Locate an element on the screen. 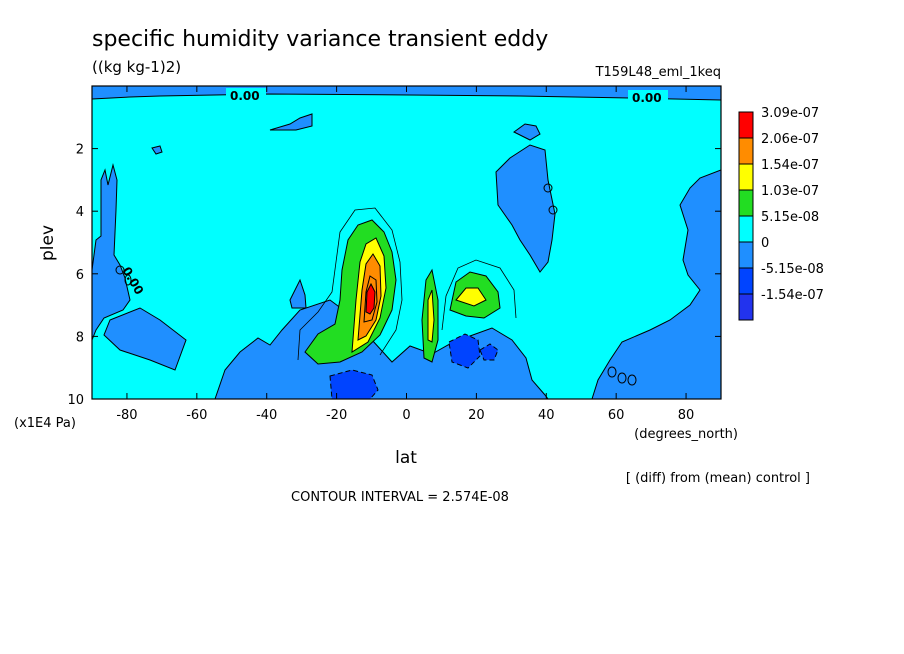 The height and width of the screenshot is (654, 904). neg-blob-left is located at coordinates (145, 339).